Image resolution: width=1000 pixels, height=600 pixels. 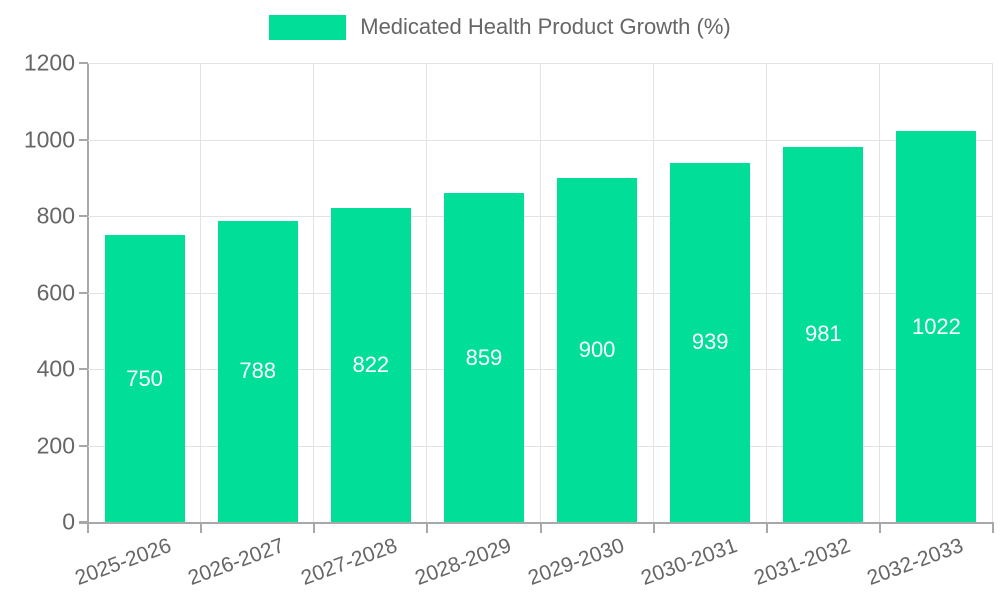 I want to click on bar-2031-2032: 981, so click(x=823, y=334).